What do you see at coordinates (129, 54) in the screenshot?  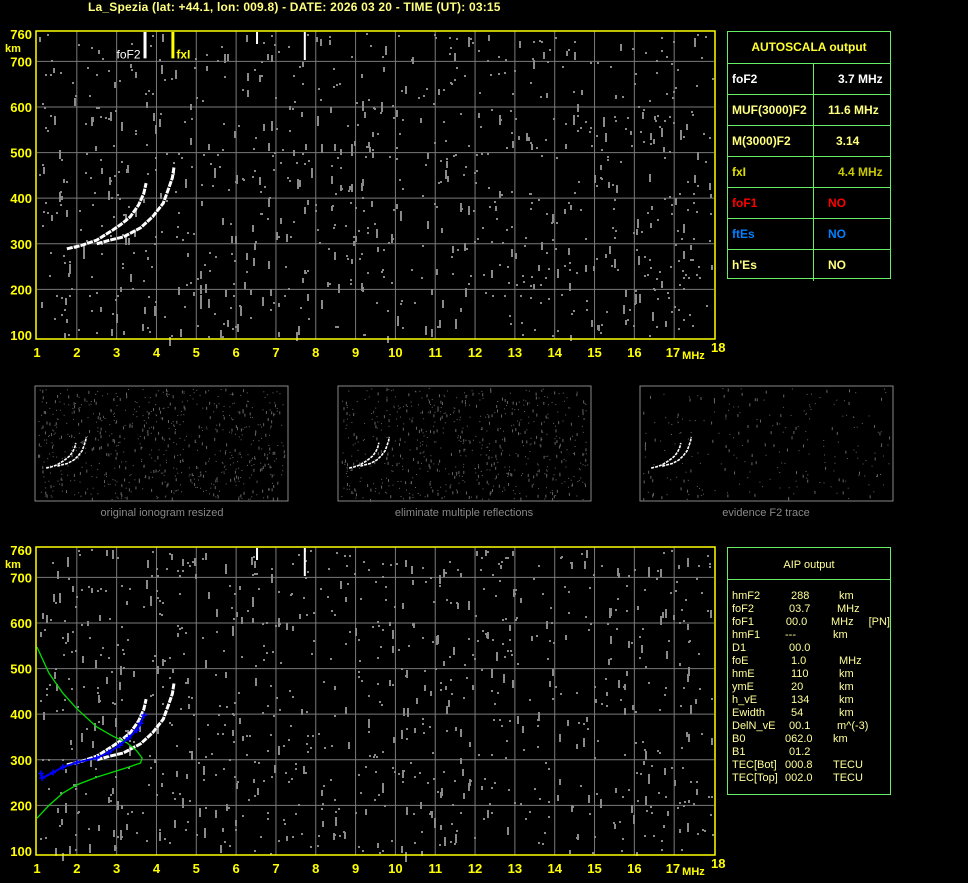 I see `marker-label: foF2` at bounding box center [129, 54].